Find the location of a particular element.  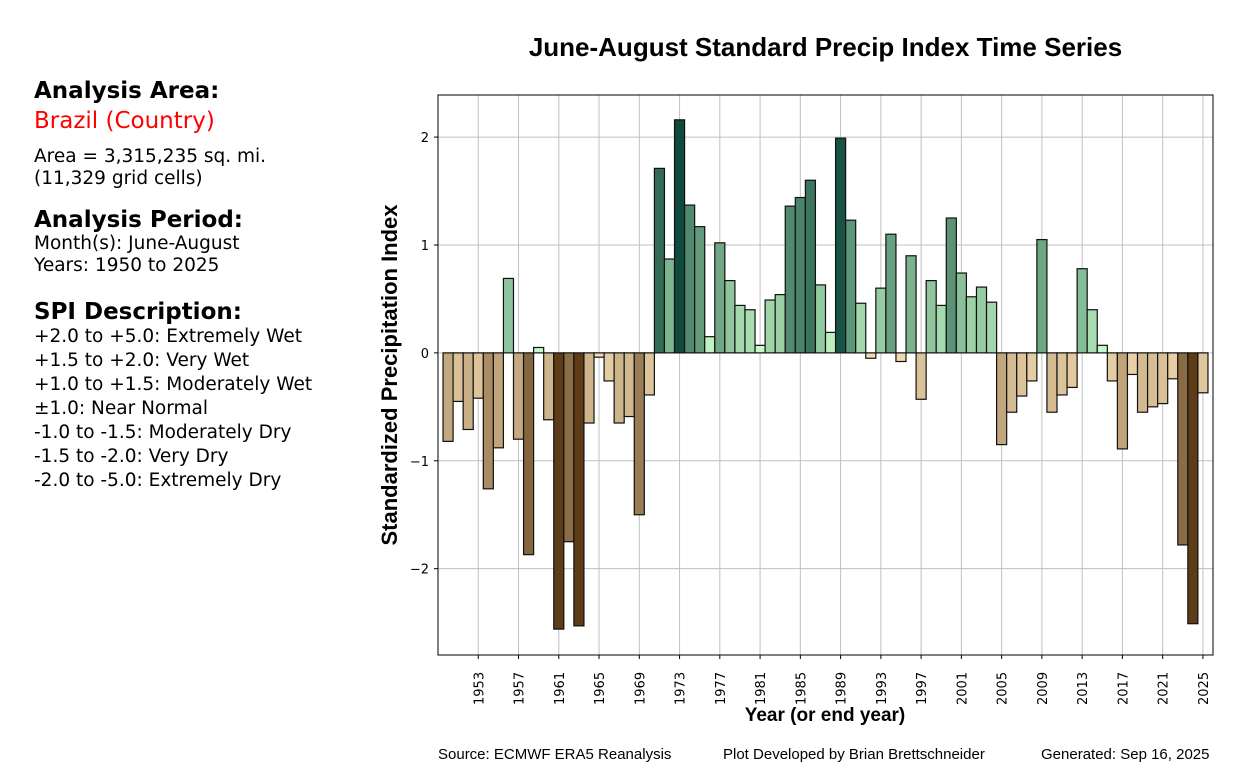

bar-1992 is located at coordinates (871, 355).